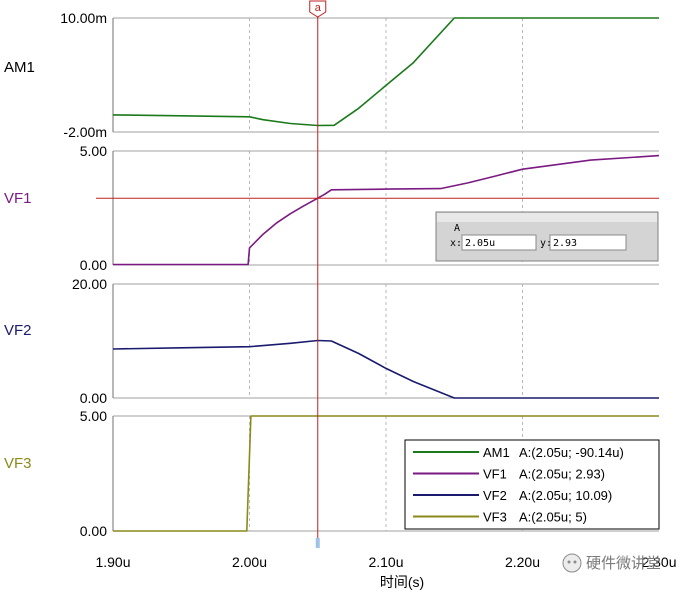  I want to click on x-tick-label-3: 2.20u, so click(522, 562).